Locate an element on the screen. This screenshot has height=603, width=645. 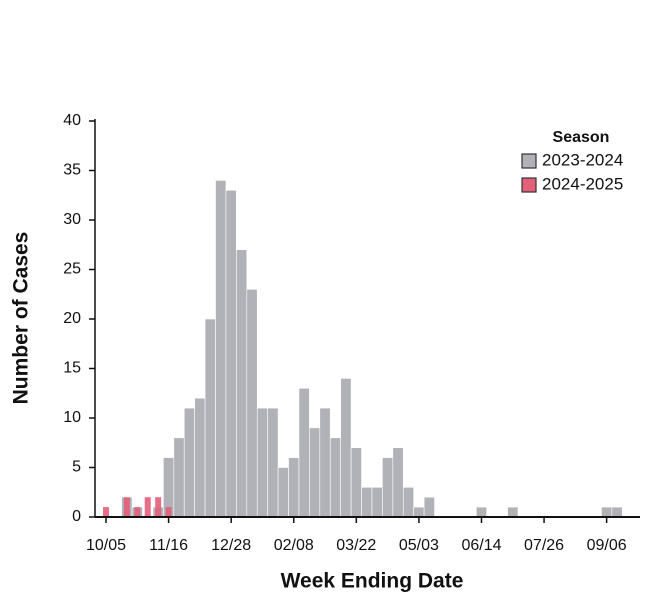
y-tick-label: 0 is located at coordinates (76, 516).